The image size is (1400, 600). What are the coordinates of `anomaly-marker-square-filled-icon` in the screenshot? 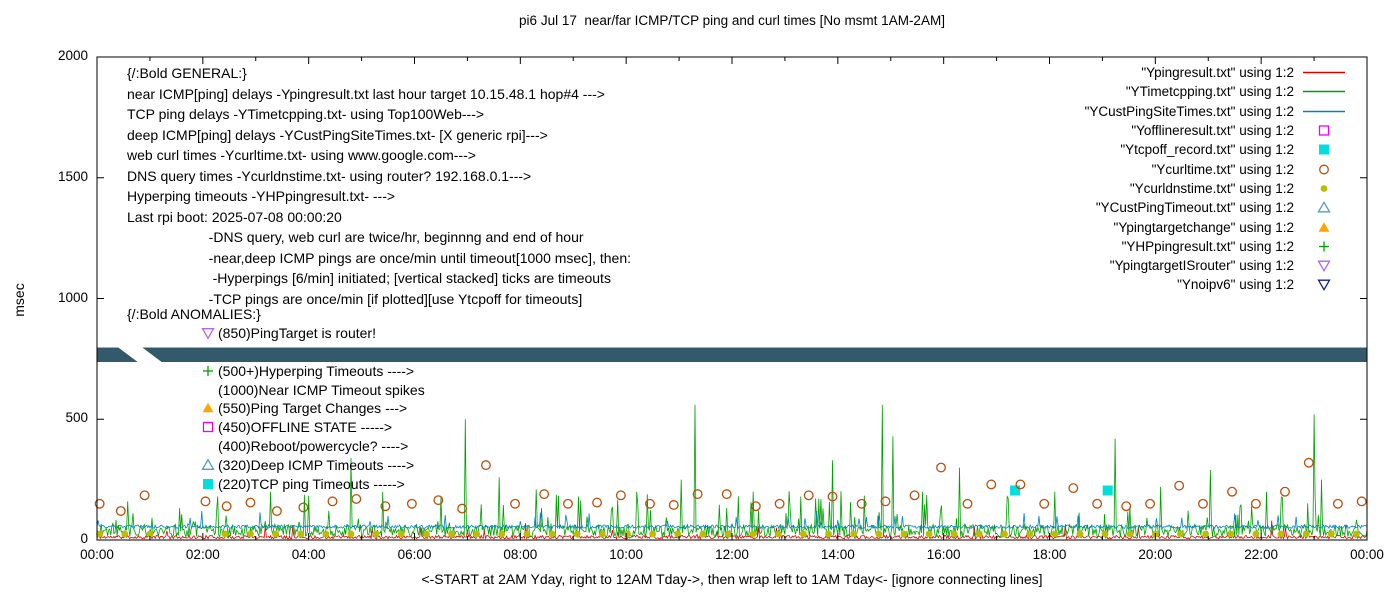 It's located at (208, 483).